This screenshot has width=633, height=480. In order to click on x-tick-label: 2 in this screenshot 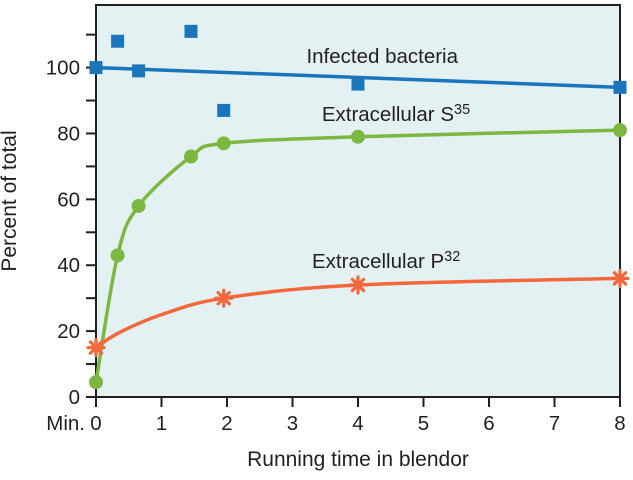, I will do `click(226, 423)`.